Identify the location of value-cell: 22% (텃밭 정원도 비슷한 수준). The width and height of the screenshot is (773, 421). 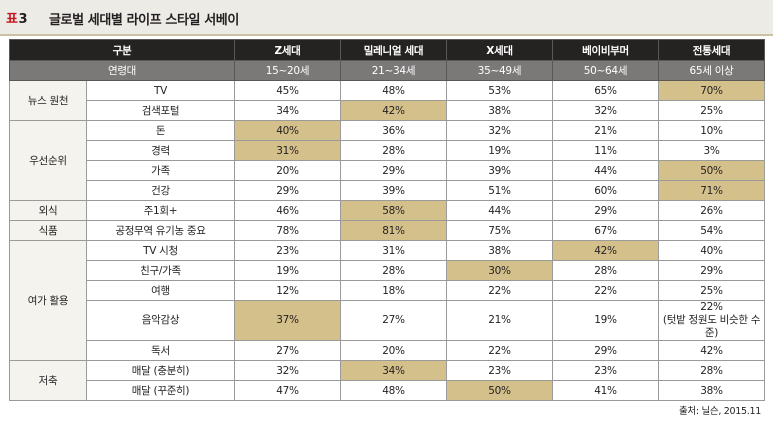
(711, 320).